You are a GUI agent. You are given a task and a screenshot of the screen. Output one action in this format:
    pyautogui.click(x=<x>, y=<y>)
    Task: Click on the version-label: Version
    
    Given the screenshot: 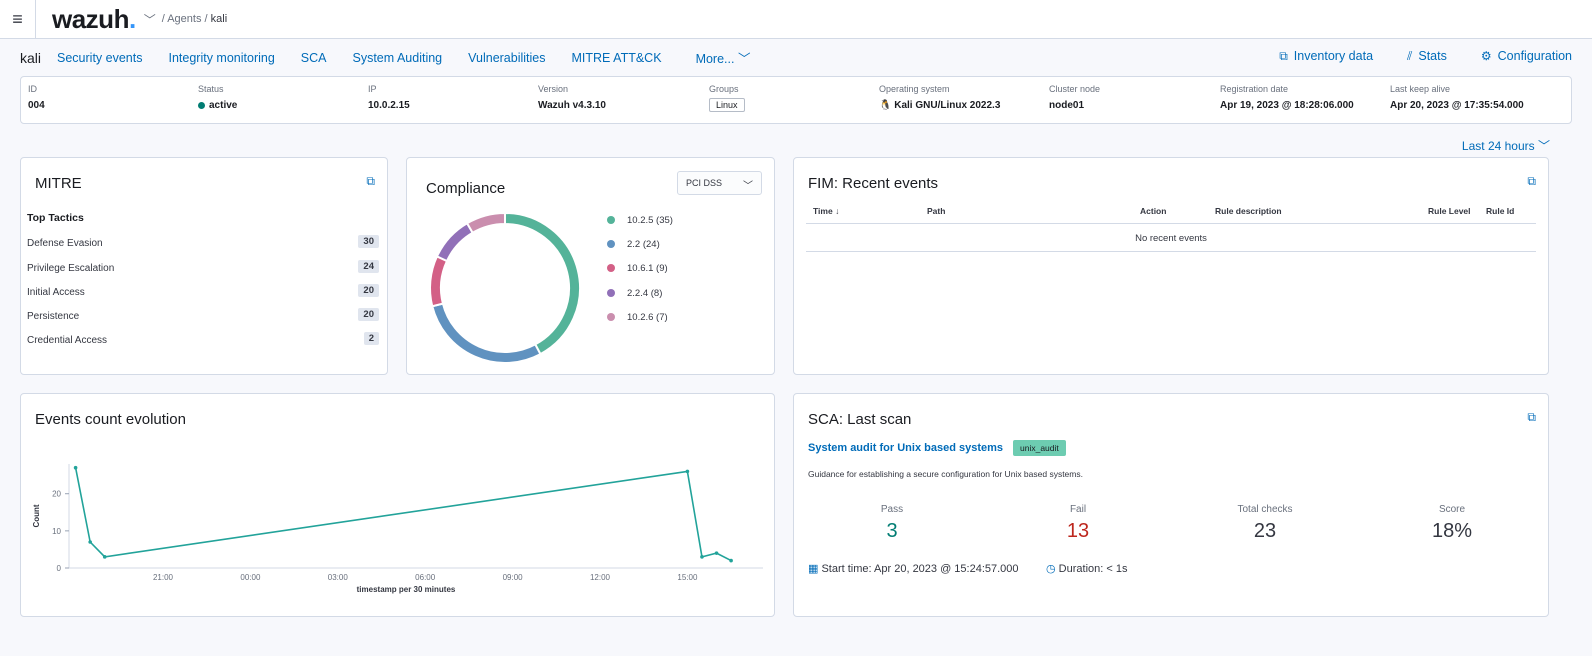 What is the action you would take?
    pyautogui.click(x=553, y=89)
    